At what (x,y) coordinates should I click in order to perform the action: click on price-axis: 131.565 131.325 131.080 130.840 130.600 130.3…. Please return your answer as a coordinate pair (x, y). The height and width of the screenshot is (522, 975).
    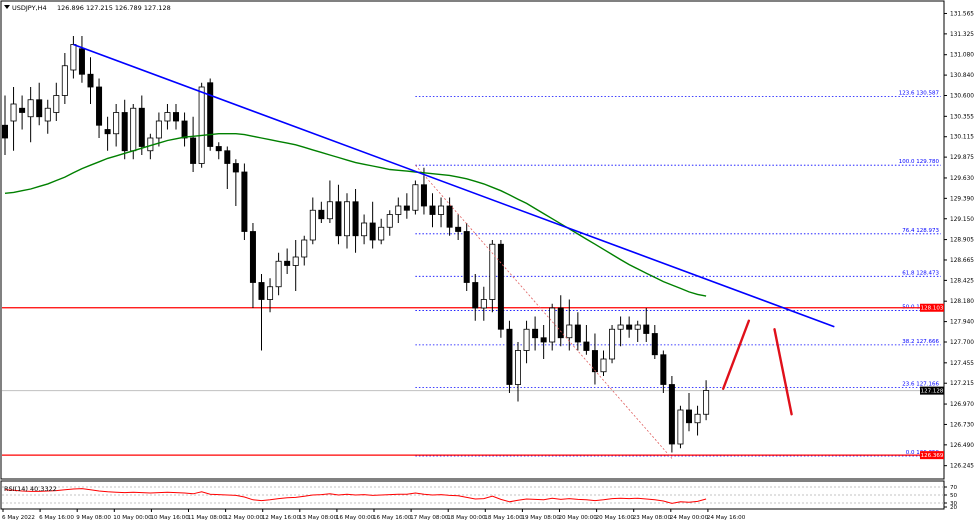
    Looking at the image, I should click on (947, 240).